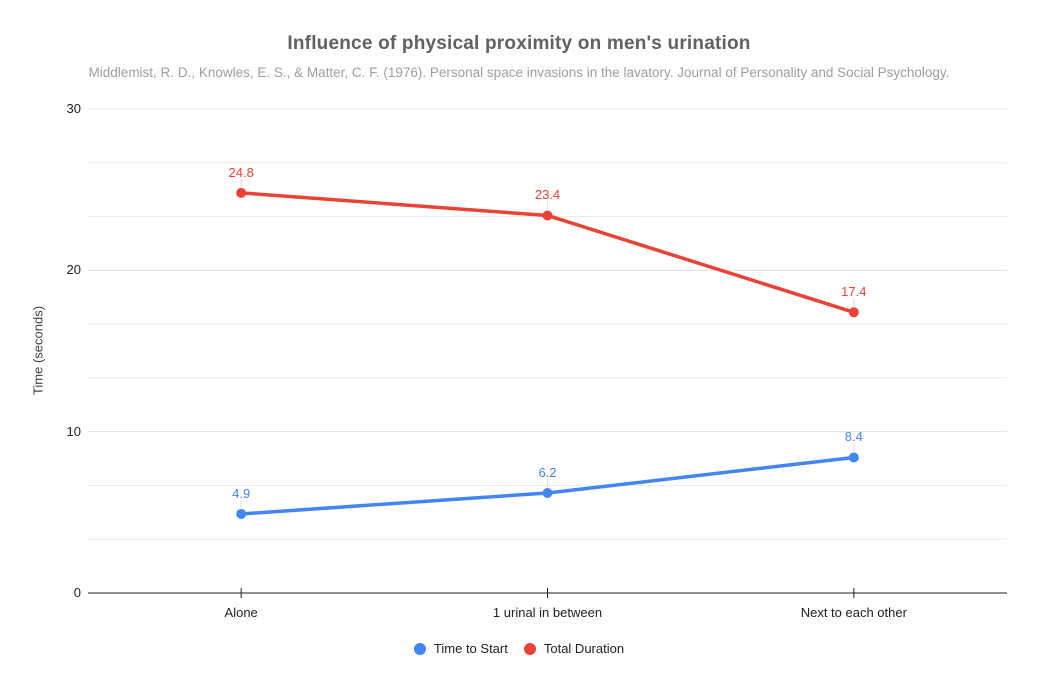 The width and height of the screenshot is (1038, 691). I want to click on legend-item: Total Duration, so click(574, 648).